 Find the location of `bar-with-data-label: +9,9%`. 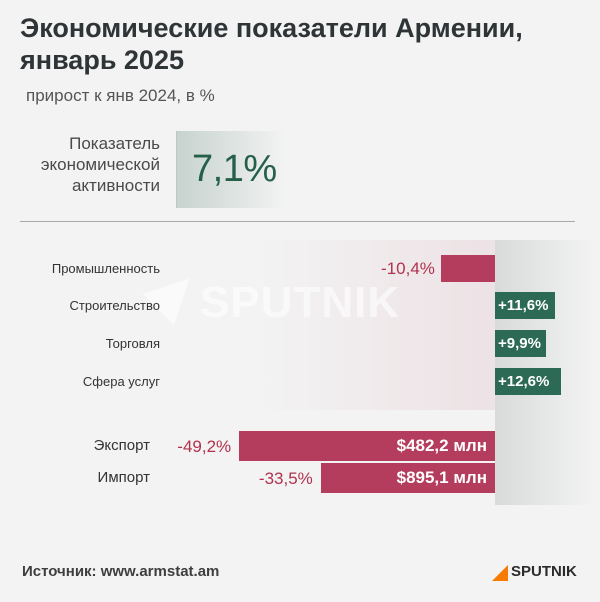

bar-with-data-label: +9,9% is located at coordinates (521, 343).